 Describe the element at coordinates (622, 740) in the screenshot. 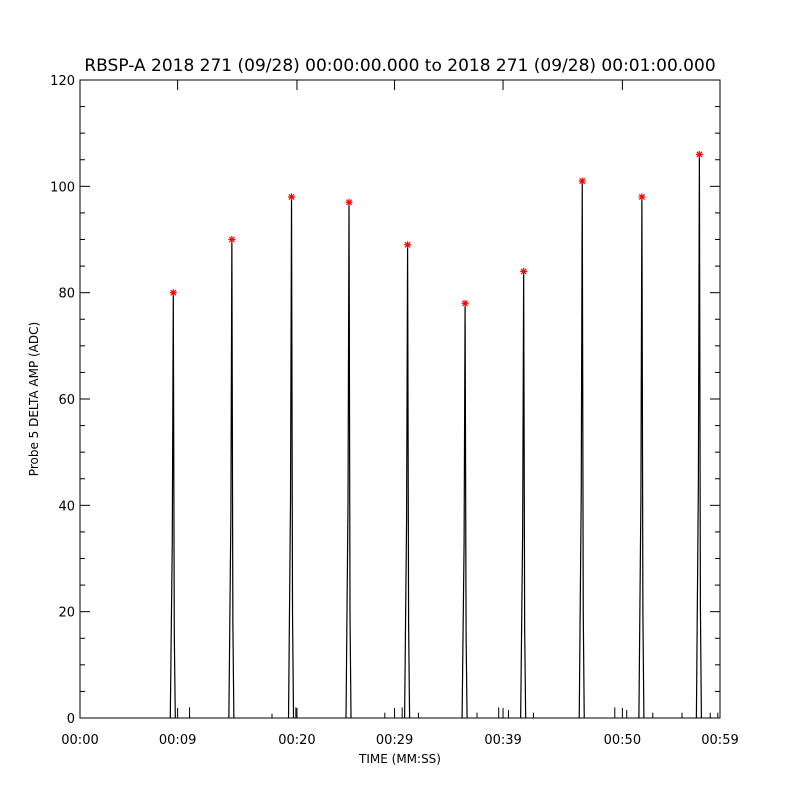

I see `x-tick-label: 00:50` at that location.